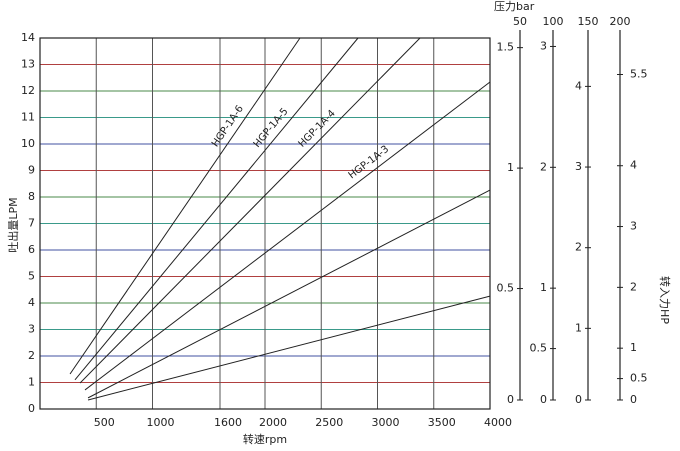  What do you see at coordinates (31, 249) in the screenshot?
I see `y-tick-label: 6` at bounding box center [31, 249].